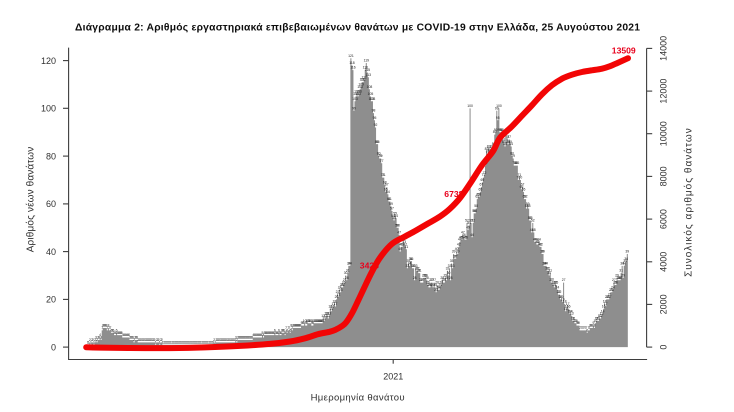 This screenshot has height=412, width=734. What do you see at coordinates (664, 176) in the screenshot?
I see `svg-text: 8000` at bounding box center [664, 176].